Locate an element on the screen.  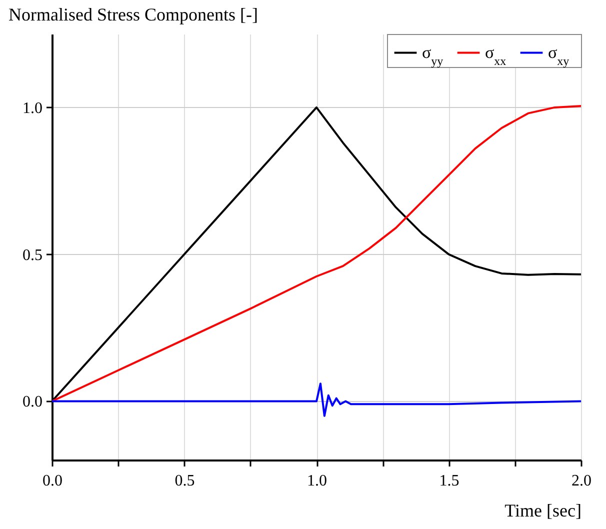
x-tick-label: 0.0 is located at coordinates (52, 481).